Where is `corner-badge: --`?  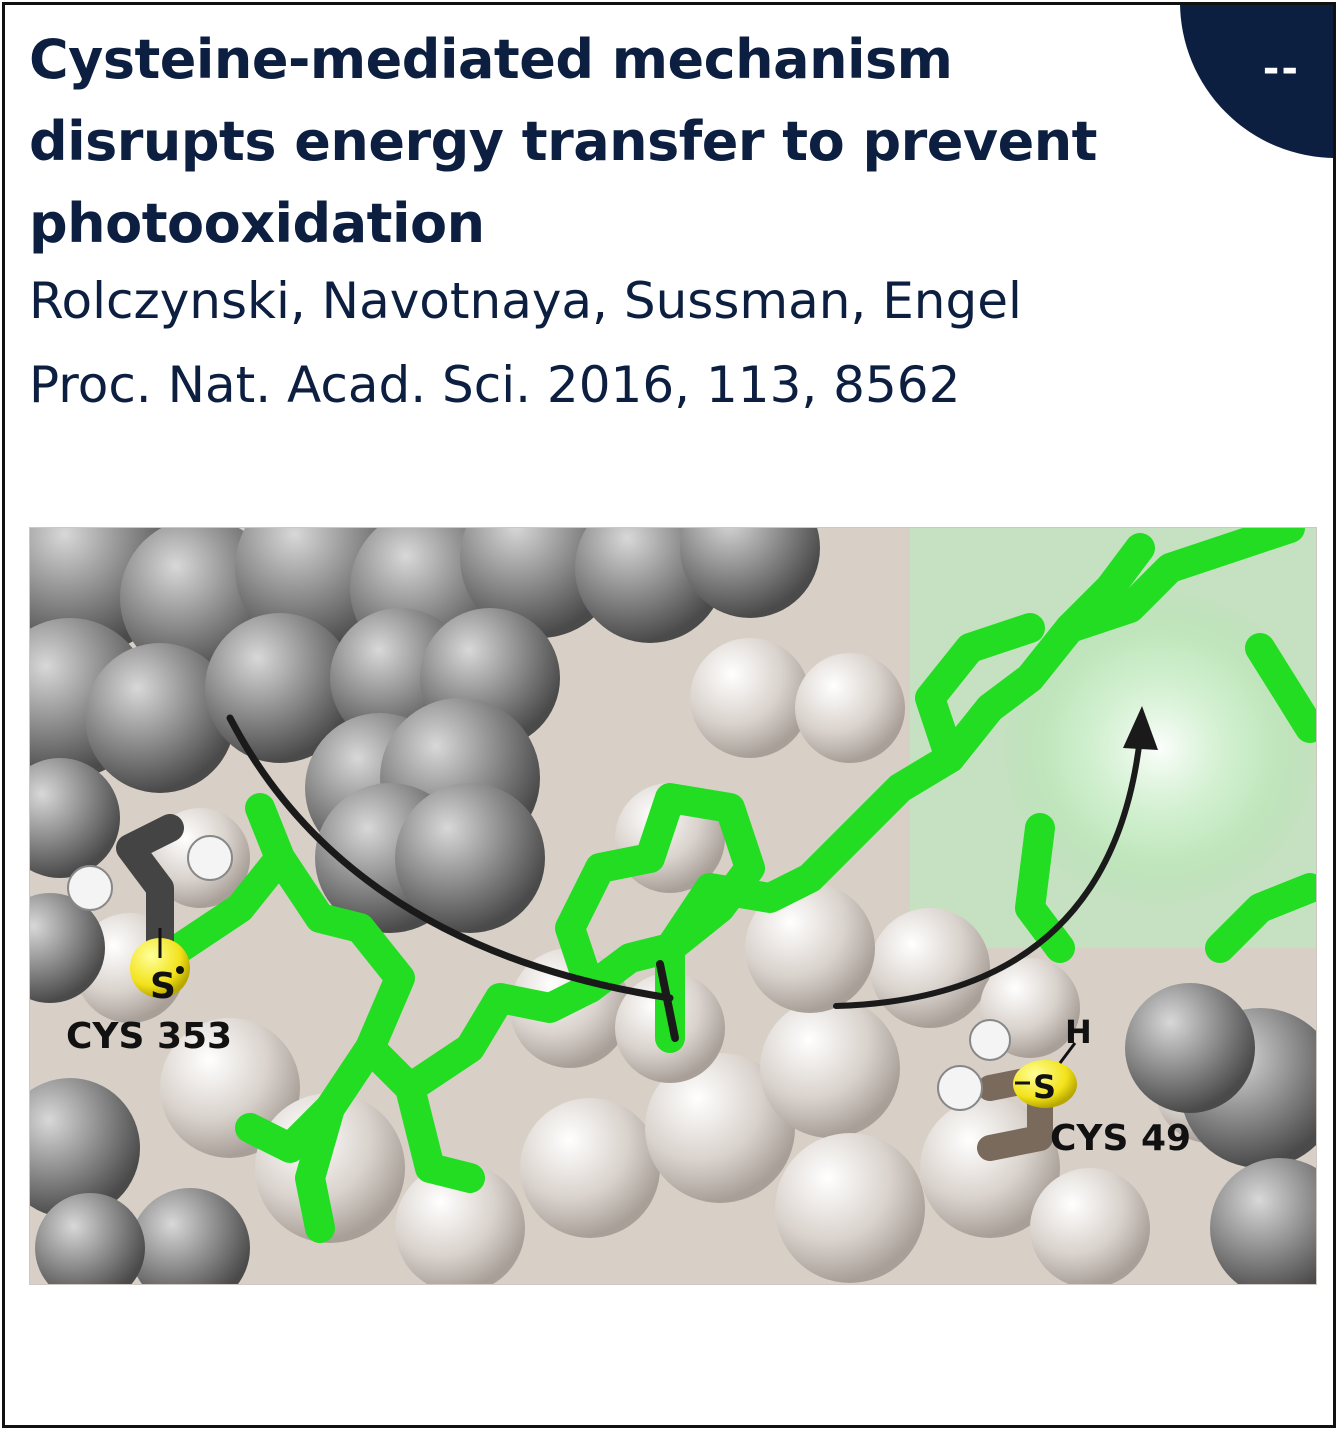 corner-badge: -- is located at coordinates (1256, 81).